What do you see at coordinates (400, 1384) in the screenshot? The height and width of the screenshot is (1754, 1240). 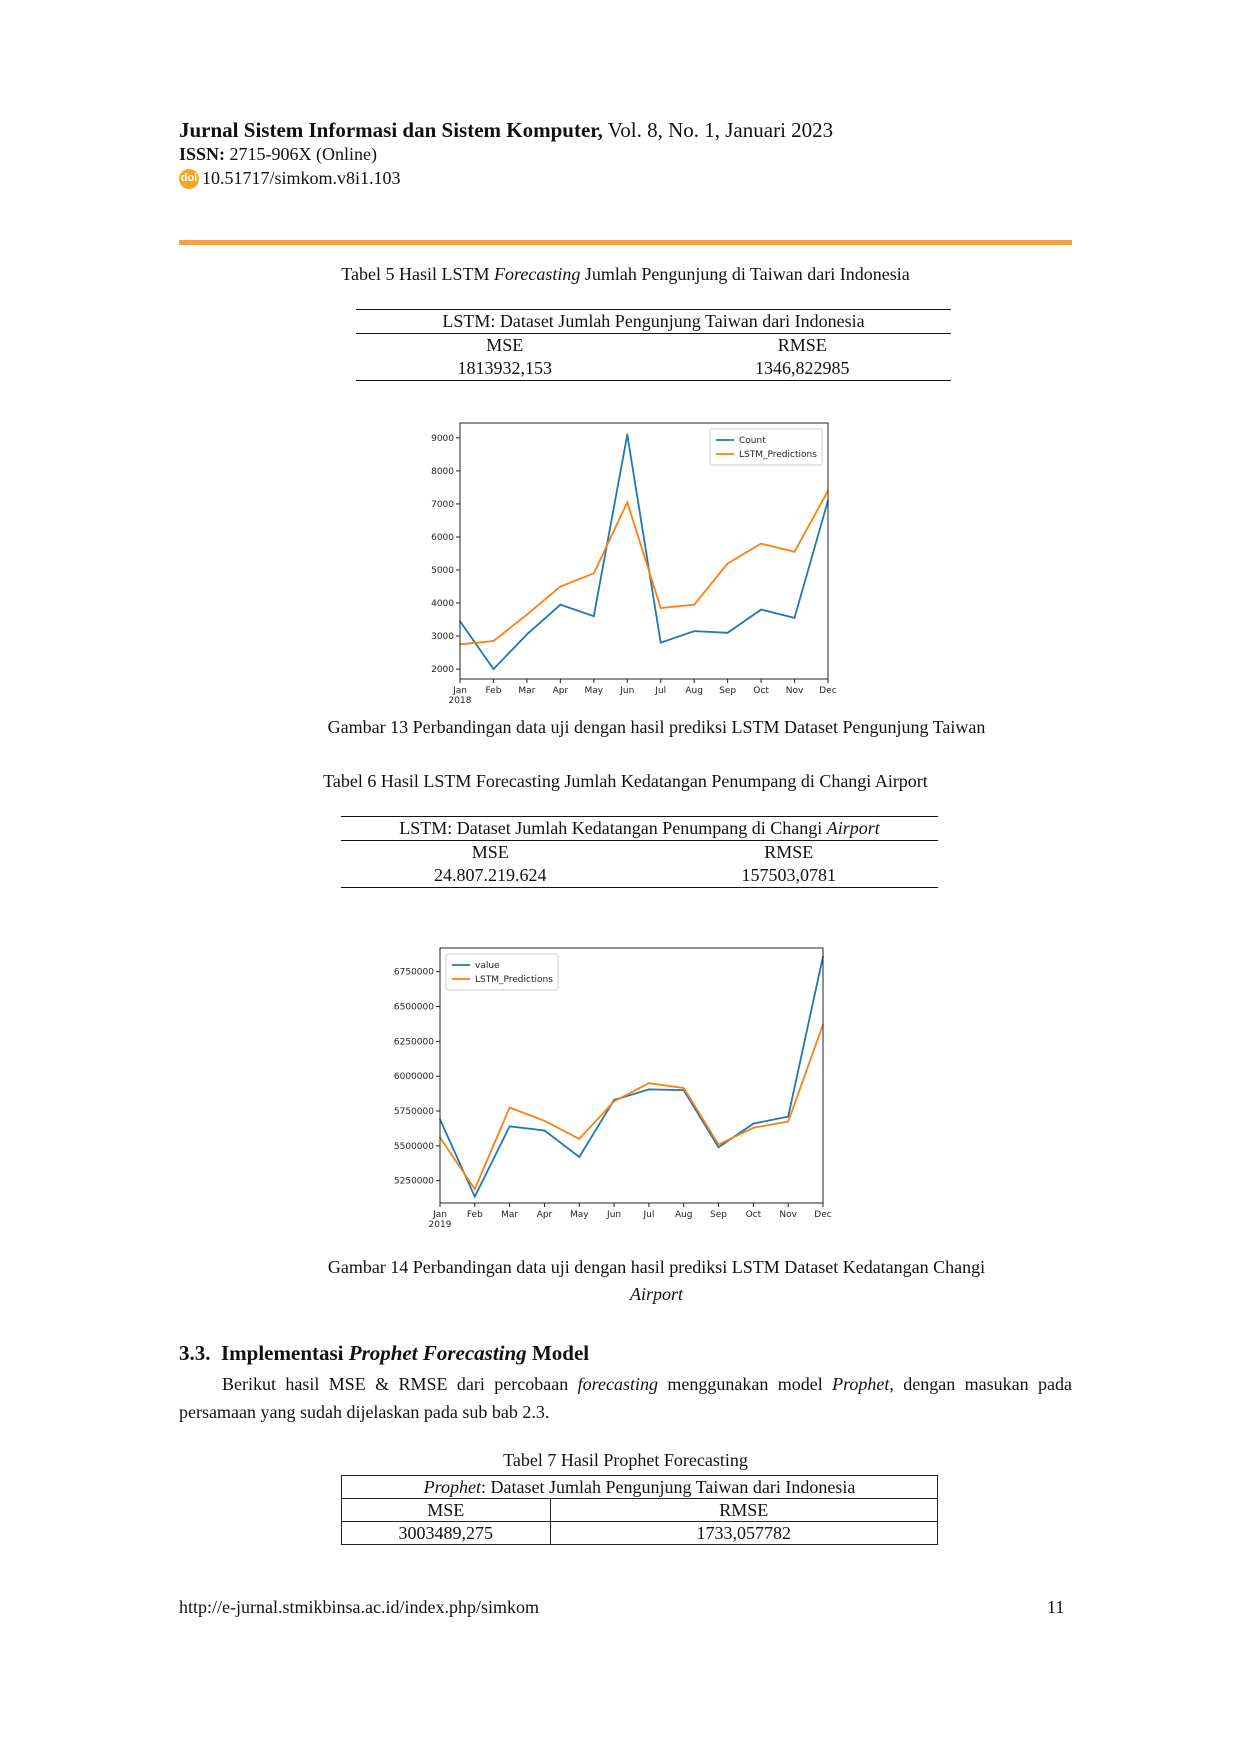 I see `para-part1: Berikut hasil MSE & RMSE dari percobaan` at bounding box center [400, 1384].